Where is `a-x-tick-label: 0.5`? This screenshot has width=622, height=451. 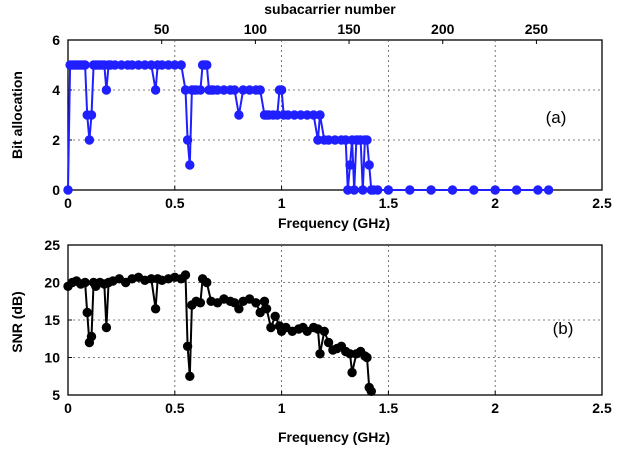
a-x-tick-label: 0.5 is located at coordinates (175, 203).